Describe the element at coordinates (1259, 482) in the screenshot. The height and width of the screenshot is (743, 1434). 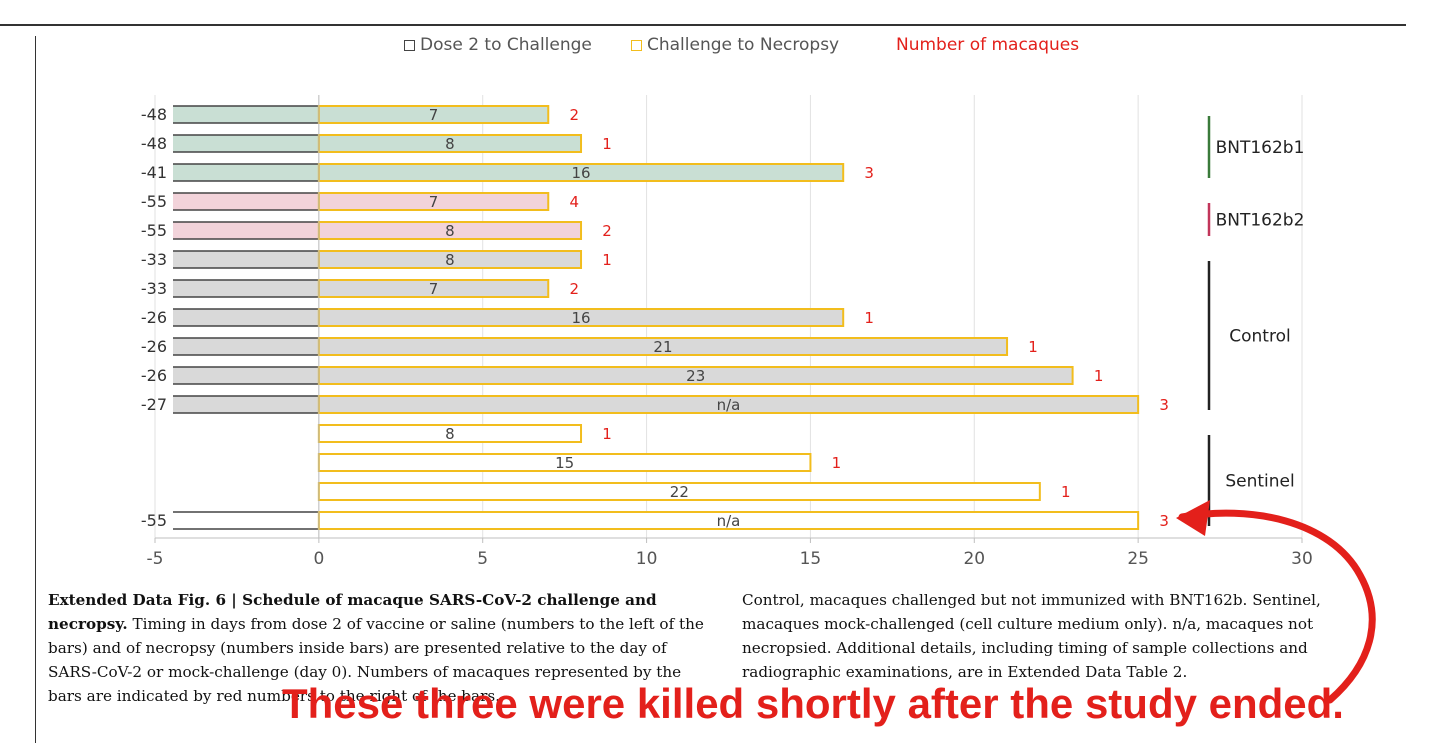
I see `group-label: Sentinel` at that location.